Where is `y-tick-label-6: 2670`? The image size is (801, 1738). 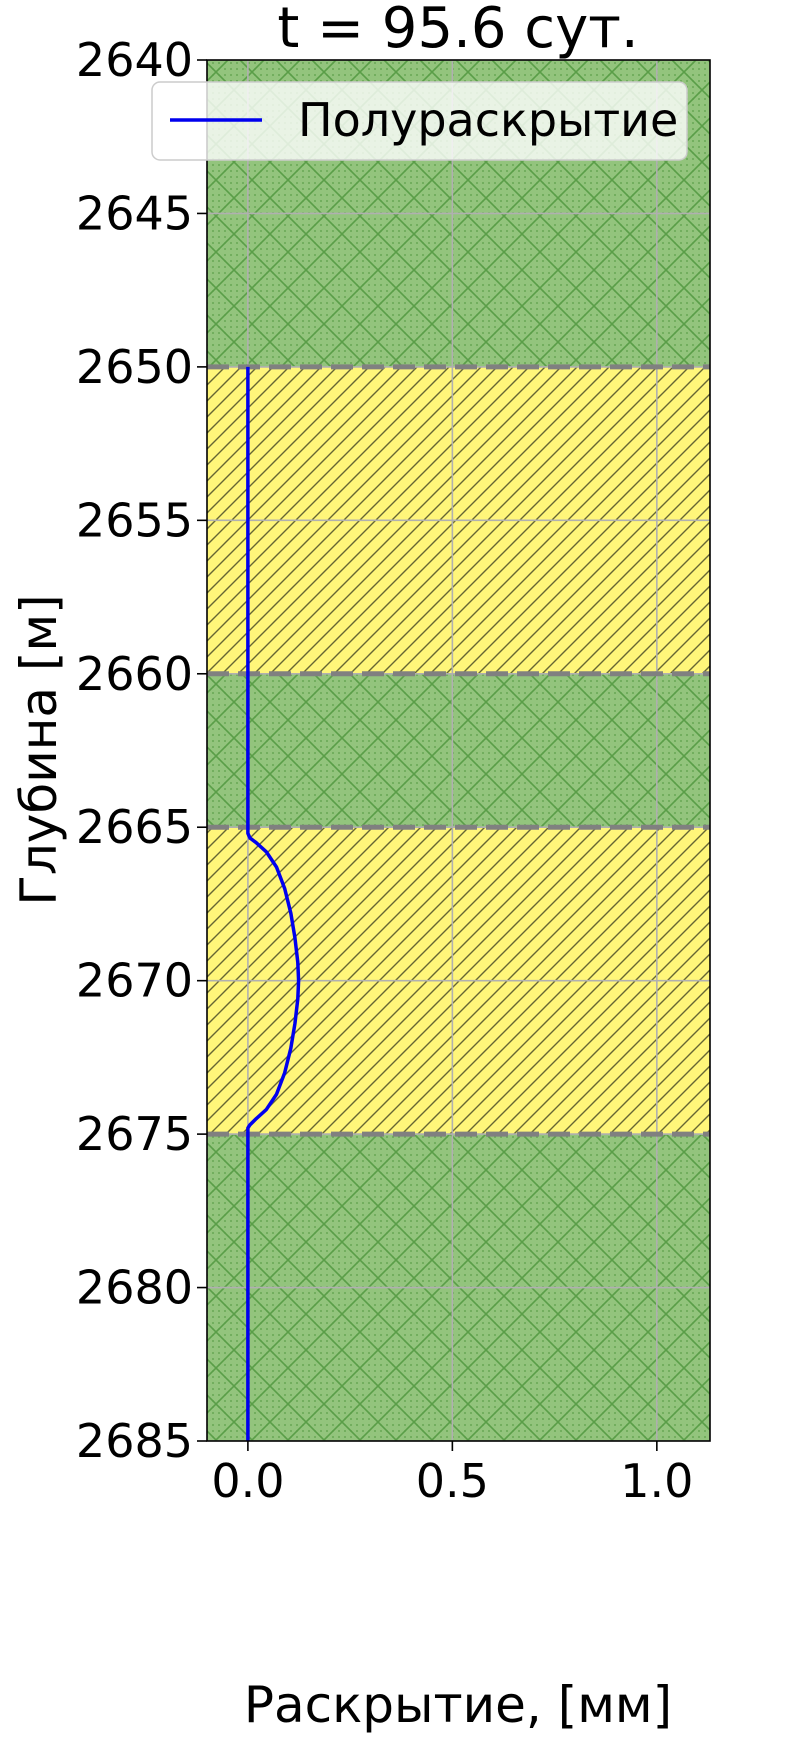
y-tick-label-6: 2670 is located at coordinates (134, 981).